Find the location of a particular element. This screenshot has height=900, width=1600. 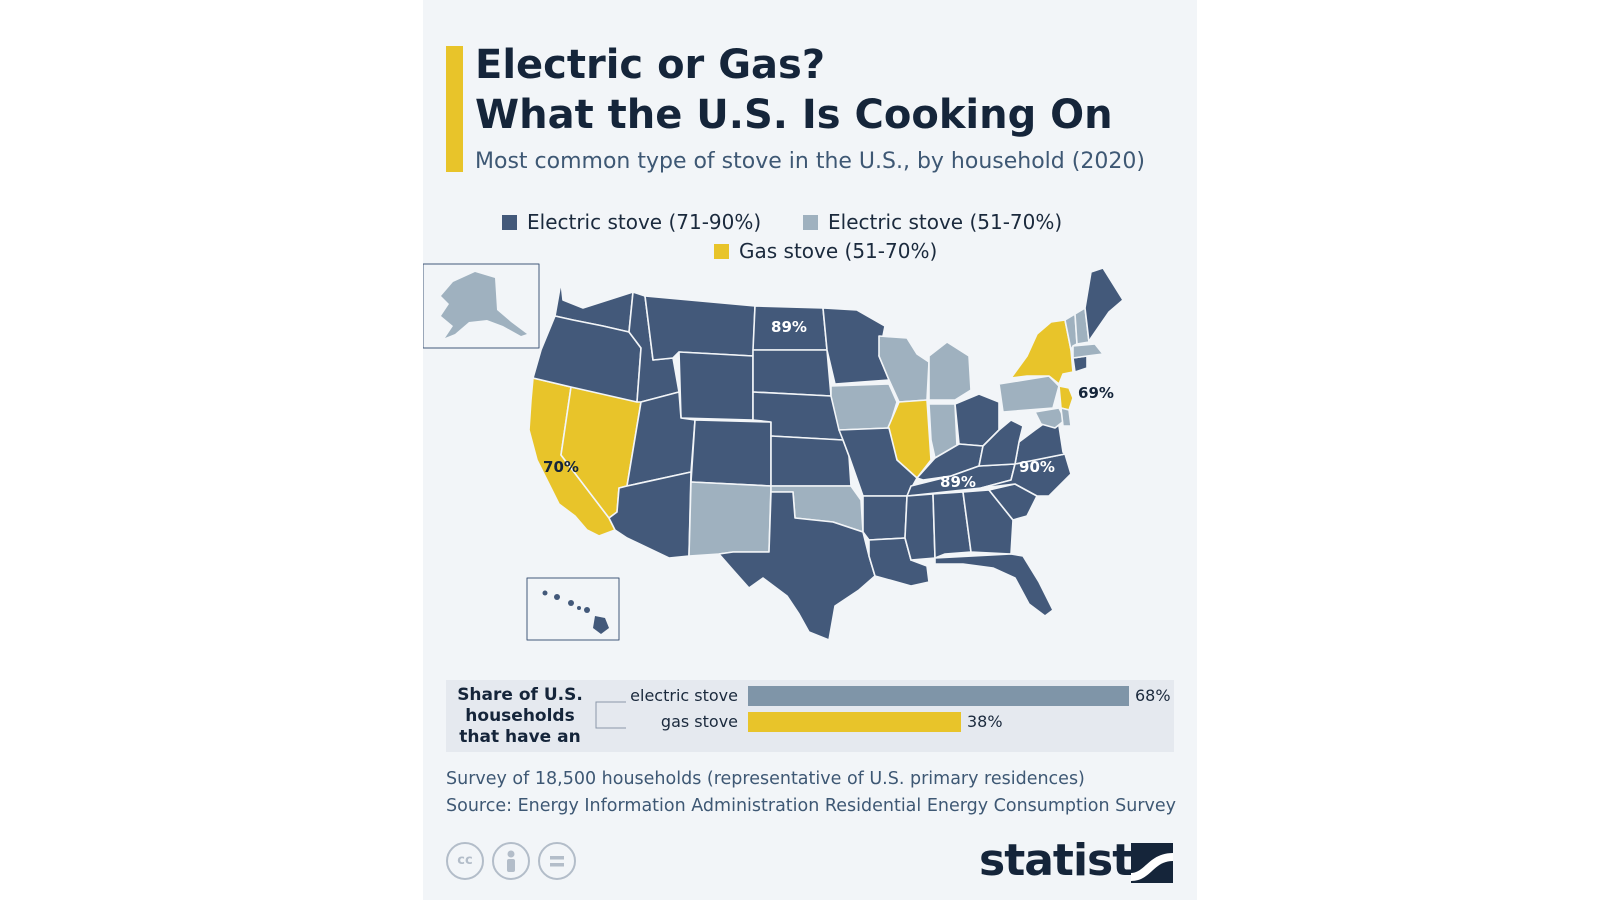

state-maryland is located at coordinates (1050, 418).